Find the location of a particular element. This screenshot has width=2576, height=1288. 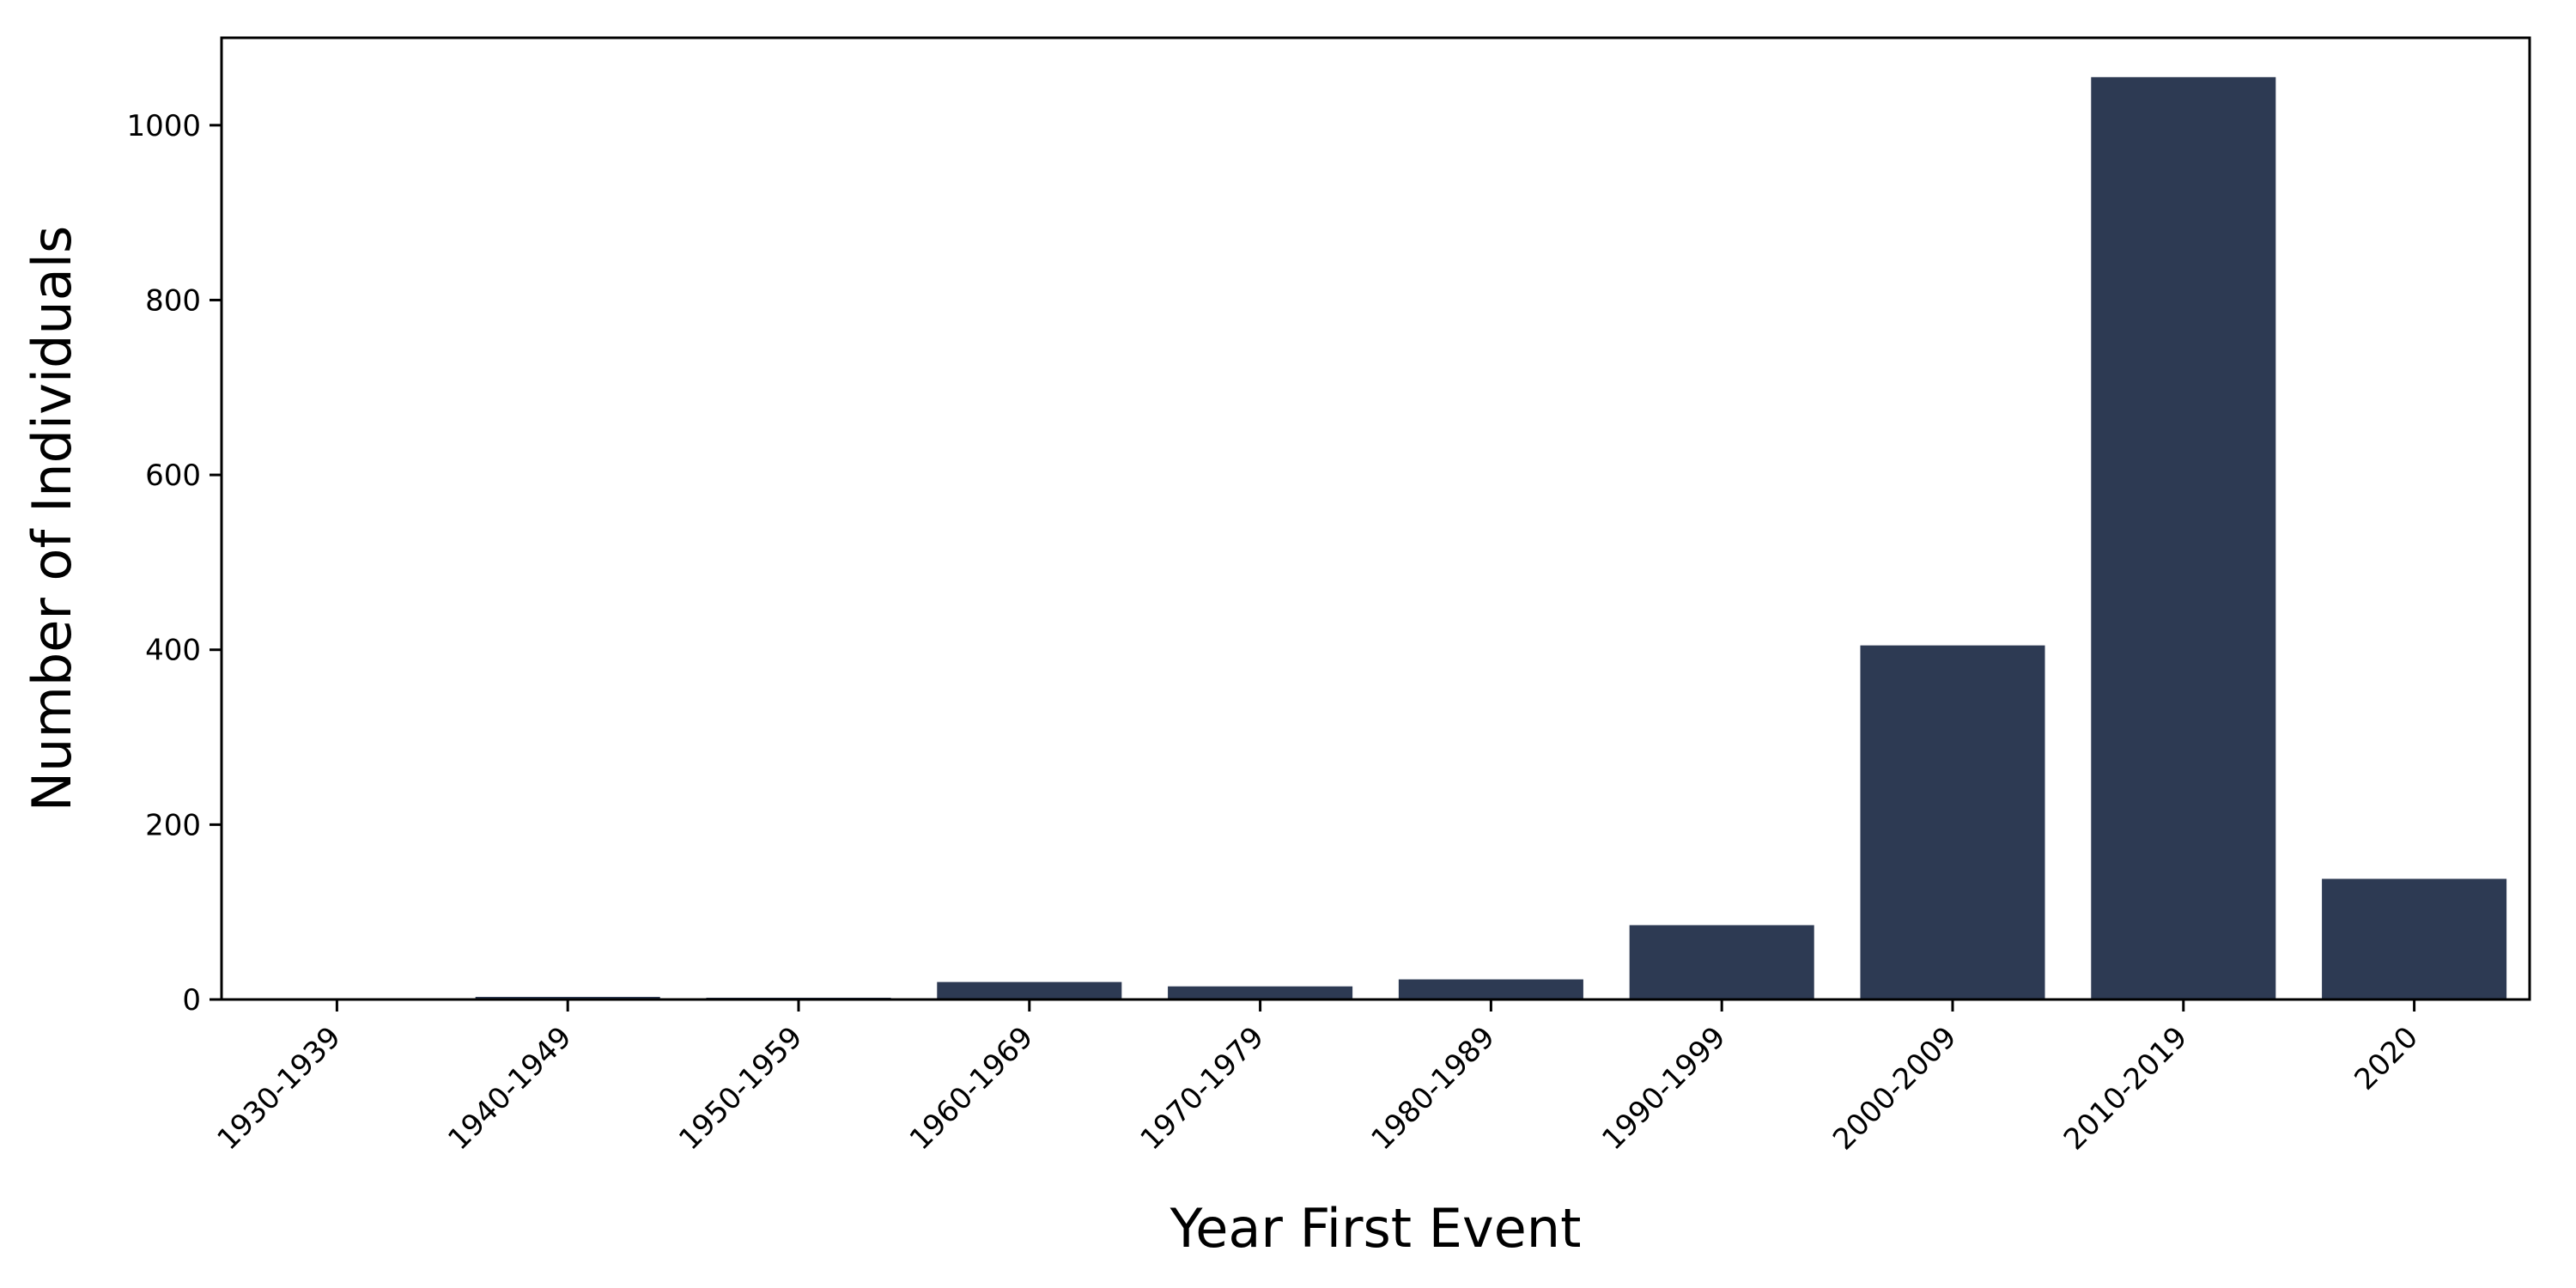

y-tick-label: 800 is located at coordinates (173, 301).